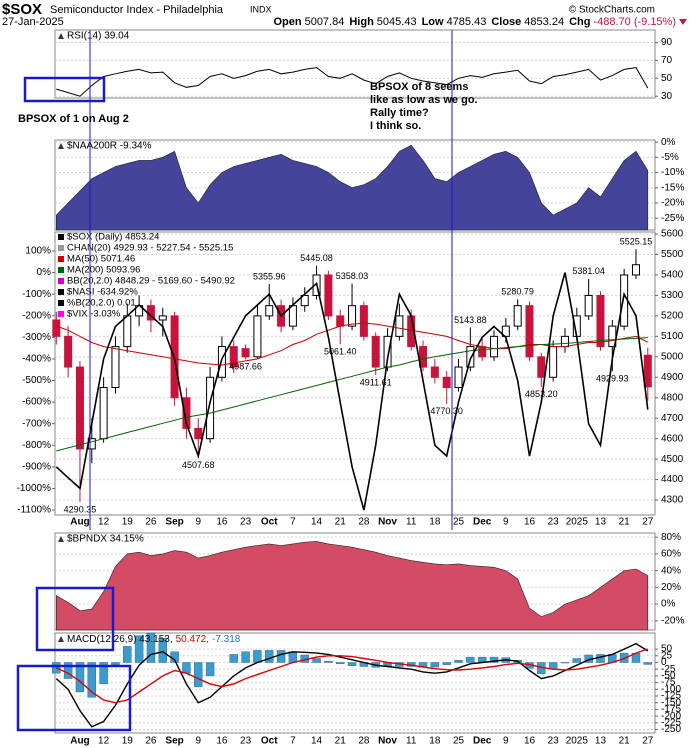 This screenshot has width=700, height=748. Describe the element at coordinates (672, 377) in the screenshot. I see `y-tick-label: 4900` at that location.